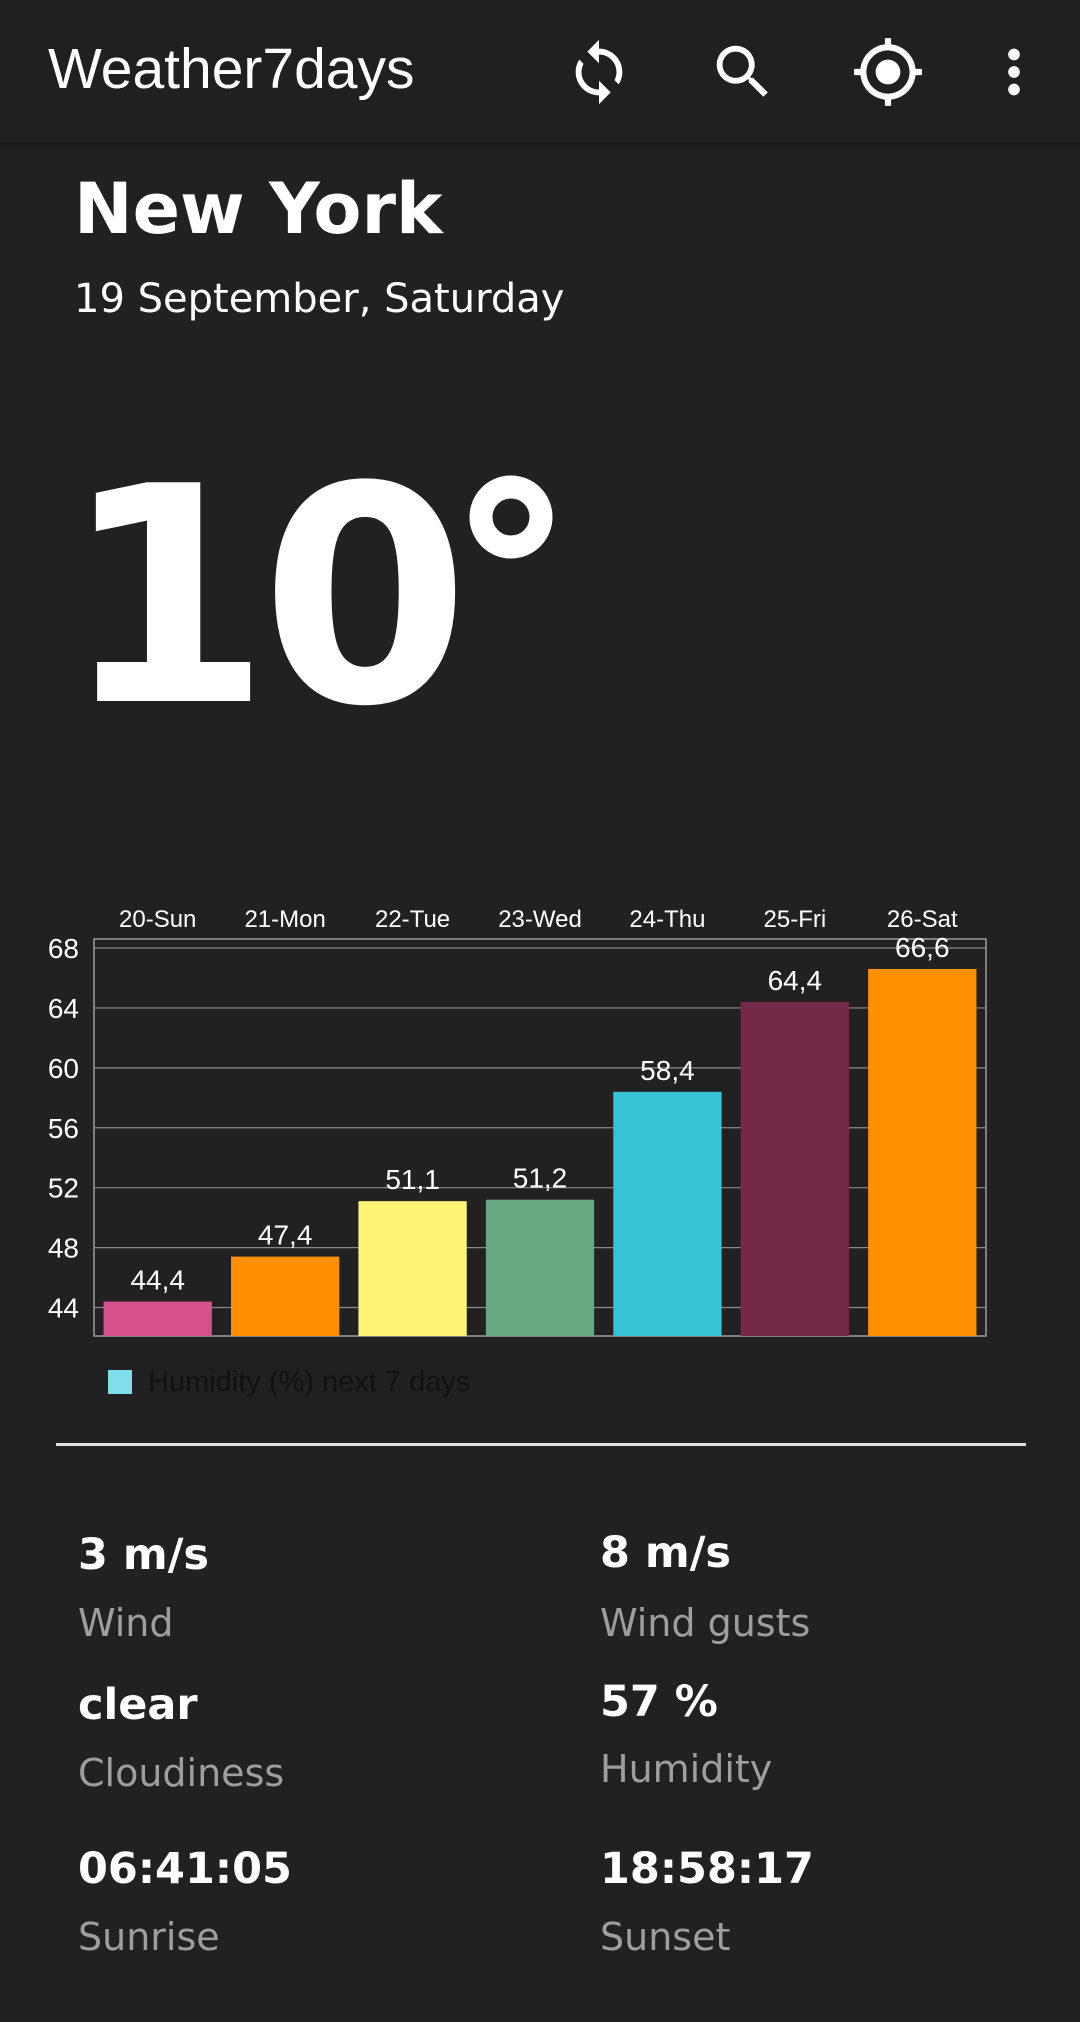 The image size is (1080, 2022). What do you see at coordinates (63, 1008) in the screenshot?
I see `y-tick-label: 64` at bounding box center [63, 1008].